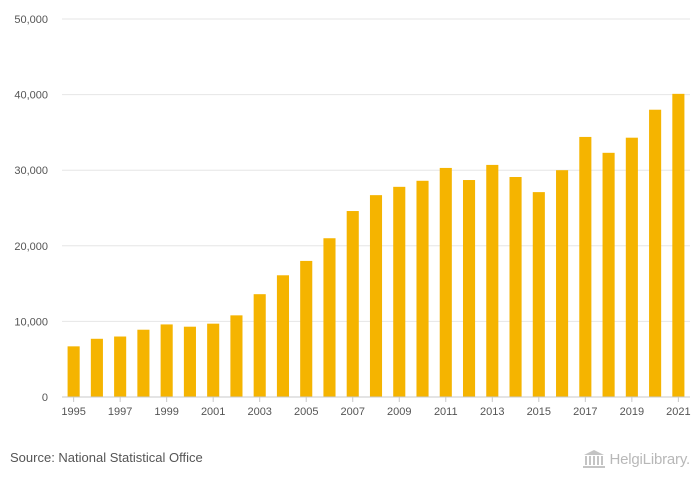 This screenshot has width=700, height=483. What do you see at coordinates (446, 412) in the screenshot?
I see `x-tick-label: 2011` at bounding box center [446, 412].